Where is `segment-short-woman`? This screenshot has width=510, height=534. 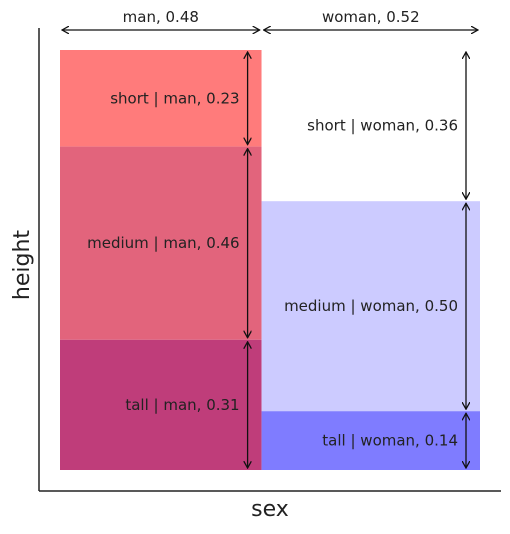 segment-short-woman is located at coordinates (370, 126).